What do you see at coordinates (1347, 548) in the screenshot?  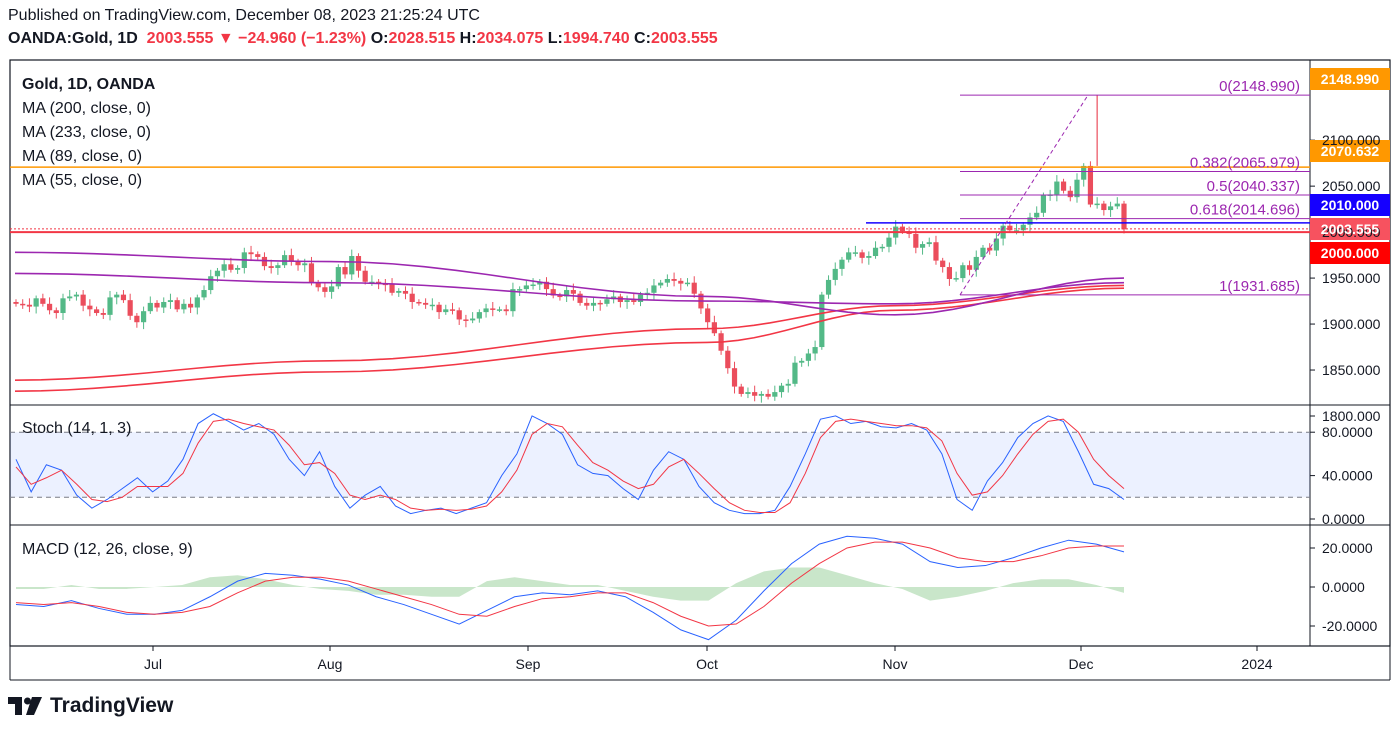 I see `macd-tick-label: 20.0000` at bounding box center [1347, 548].